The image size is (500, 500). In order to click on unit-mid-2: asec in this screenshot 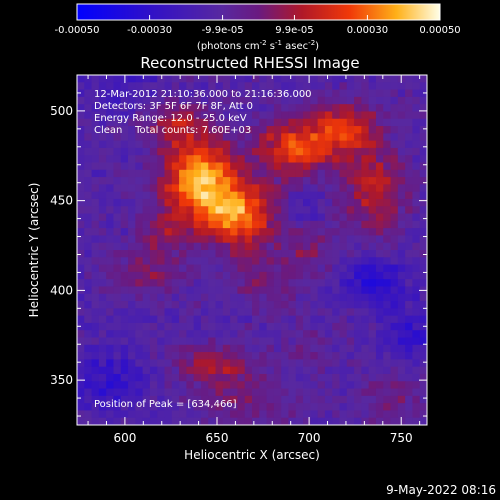, I will do `click(295, 46)`.